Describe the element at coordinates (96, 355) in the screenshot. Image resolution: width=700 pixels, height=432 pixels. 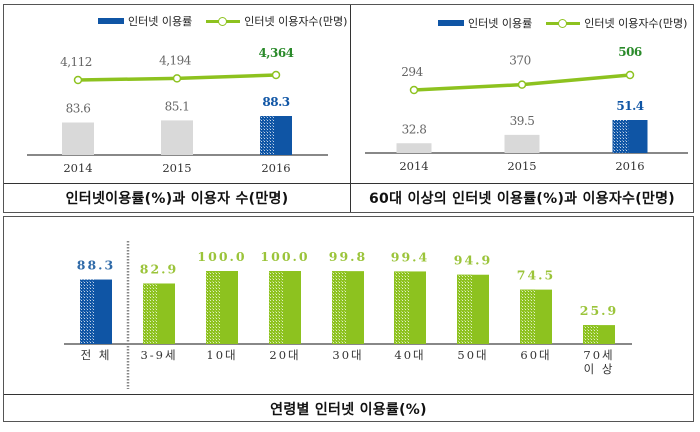
I see `x-tick-label: 전 체` at that location.